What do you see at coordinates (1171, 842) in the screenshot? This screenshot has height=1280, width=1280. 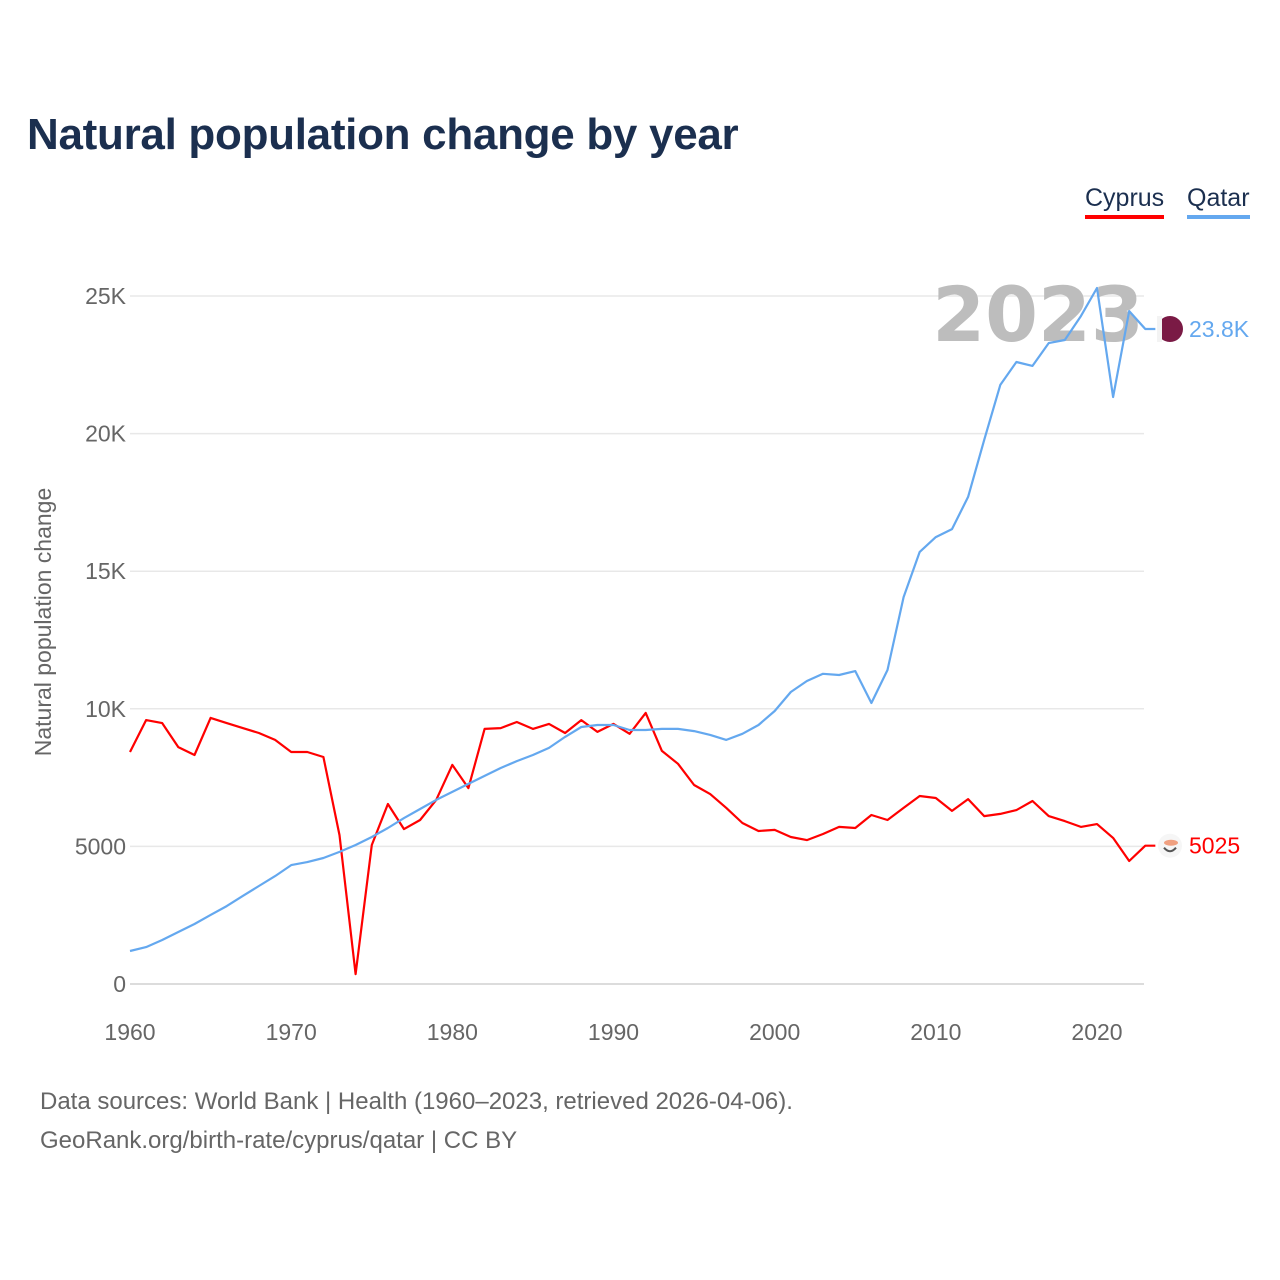 I see `cyprus-flag-island` at bounding box center [1171, 842].